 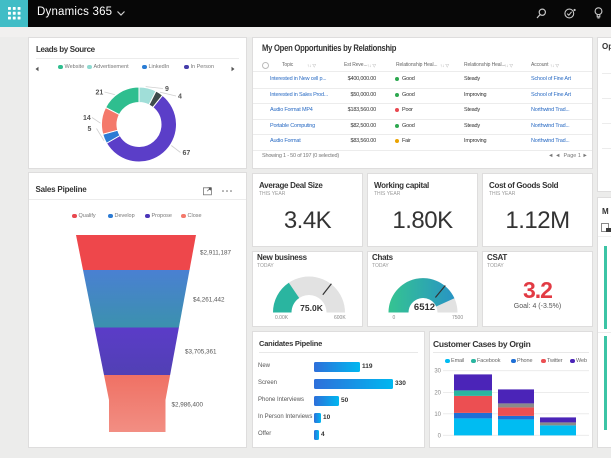 I want to click on svg-text: 5, so click(x=90, y=129).